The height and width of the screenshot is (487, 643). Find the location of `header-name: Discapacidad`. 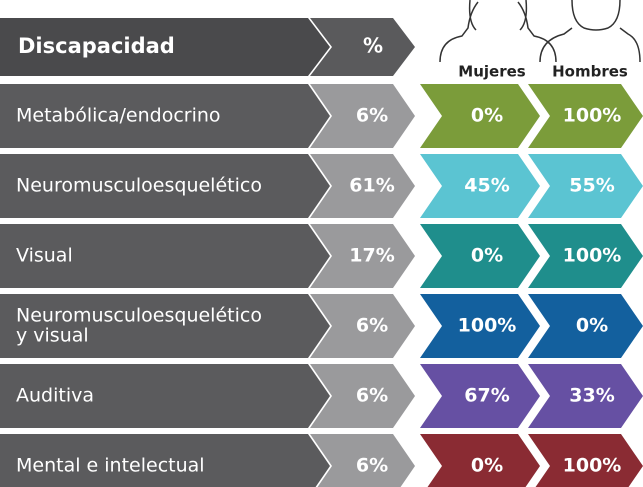

header-name: Discapacidad is located at coordinates (96, 46).